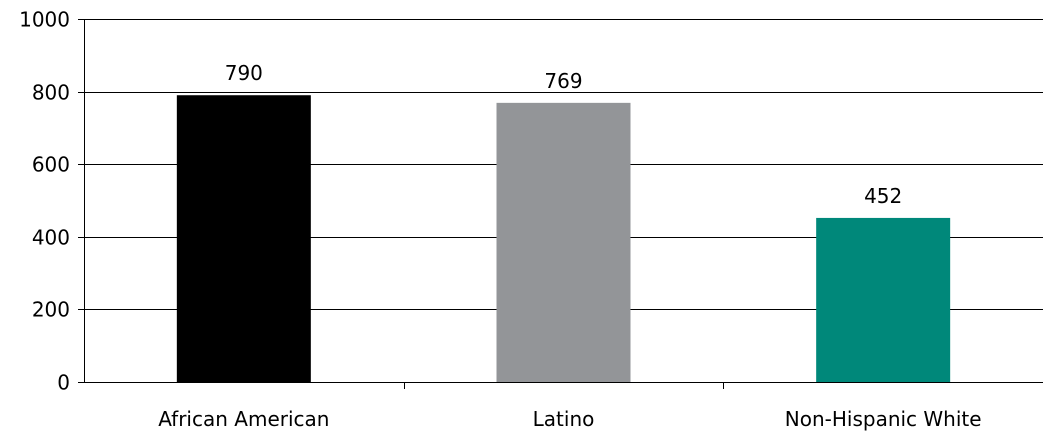 The width and height of the screenshot is (1043, 434). What do you see at coordinates (883, 299) in the screenshot?
I see `bar-non-hispanic-white` at bounding box center [883, 299].